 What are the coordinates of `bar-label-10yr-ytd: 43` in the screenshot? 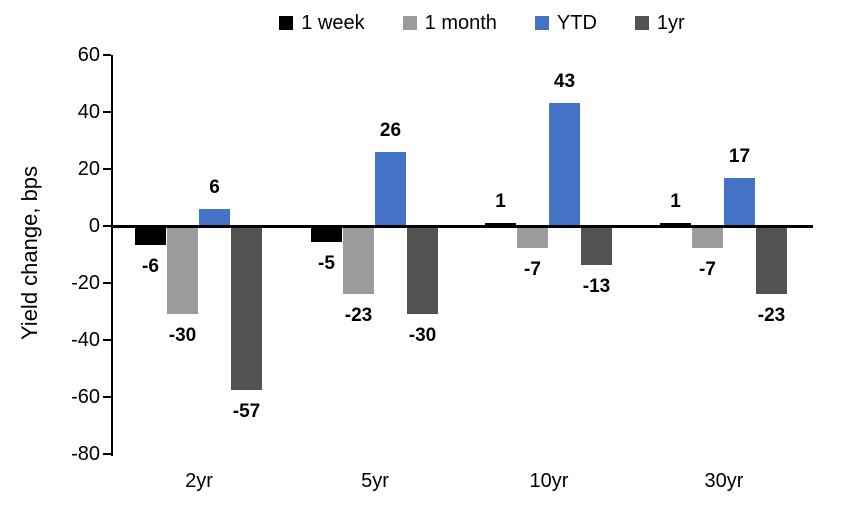 It's located at (564, 81).